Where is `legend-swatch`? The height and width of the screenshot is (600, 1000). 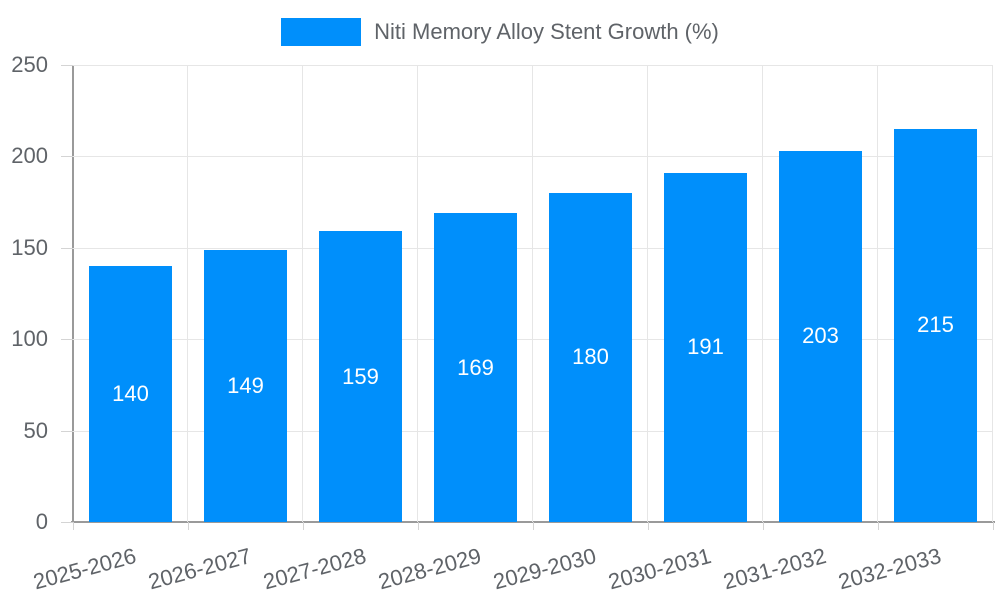
legend-swatch is located at coordinates (321, 32).